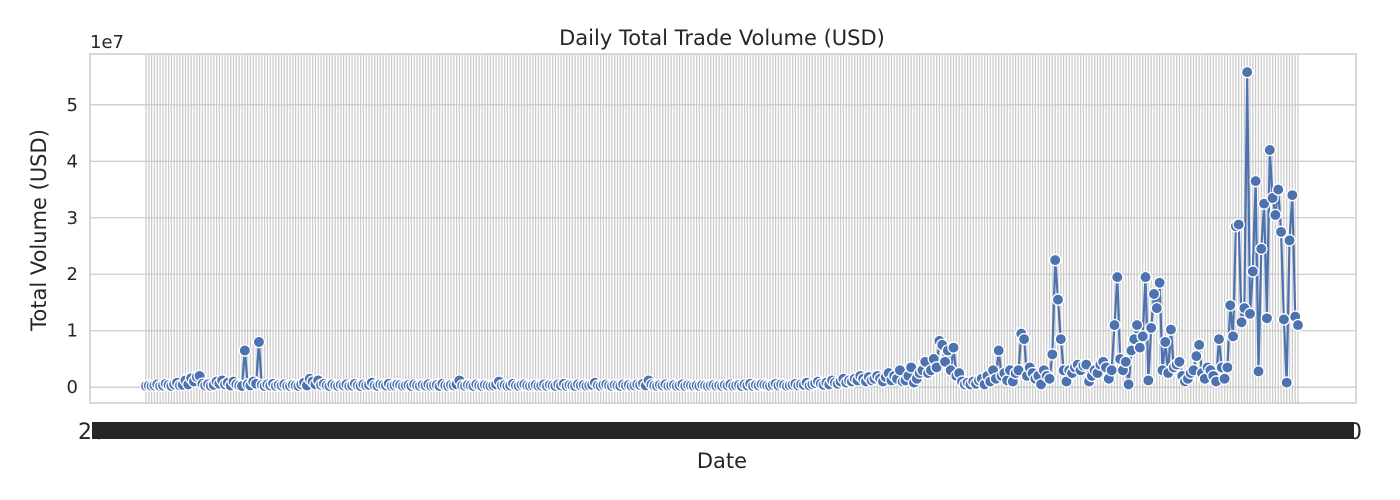 This screenshot has width=1400, height=500. I want to click on y-axis-label: Total Volume (USD), so click(39, 230).